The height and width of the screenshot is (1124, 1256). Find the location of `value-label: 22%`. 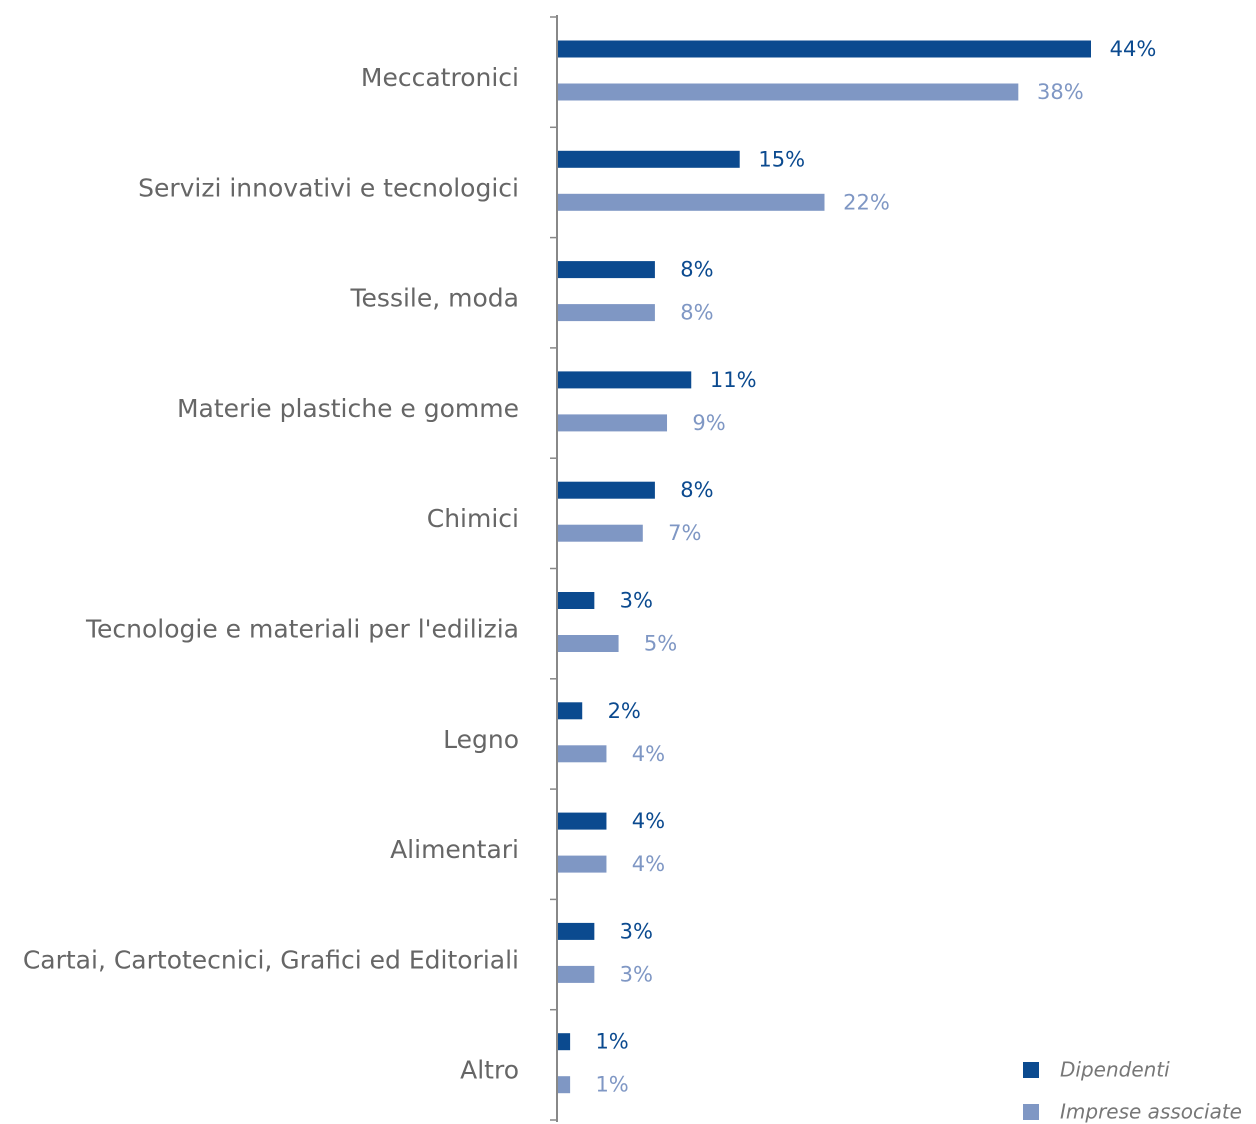

value-label: 22% is located at coordinates (866, 202).